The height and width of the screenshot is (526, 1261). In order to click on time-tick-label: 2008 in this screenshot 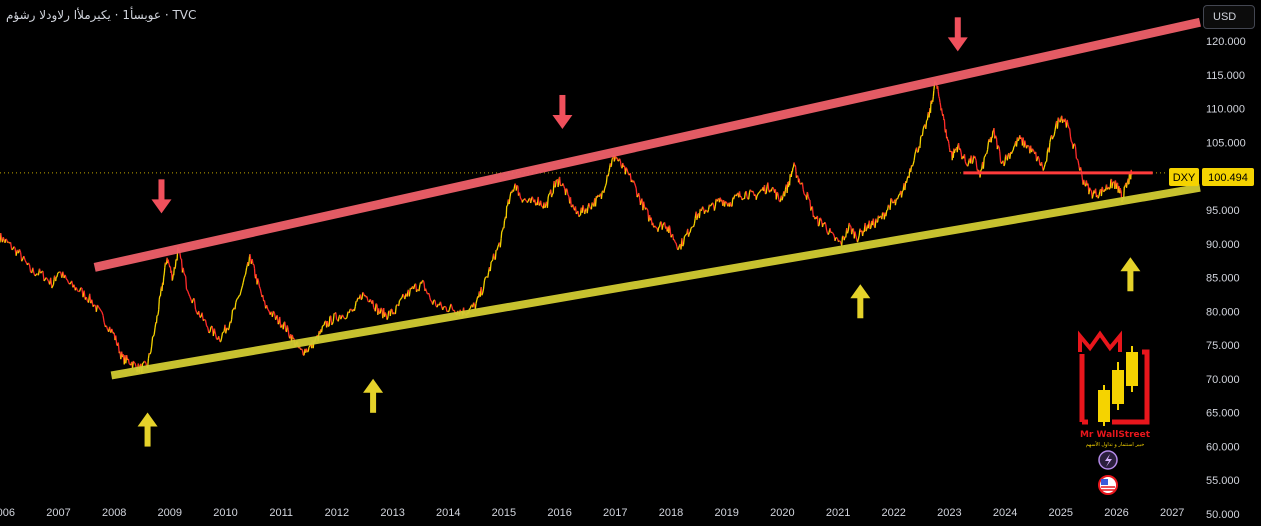, I will do `click(114, 513)`.